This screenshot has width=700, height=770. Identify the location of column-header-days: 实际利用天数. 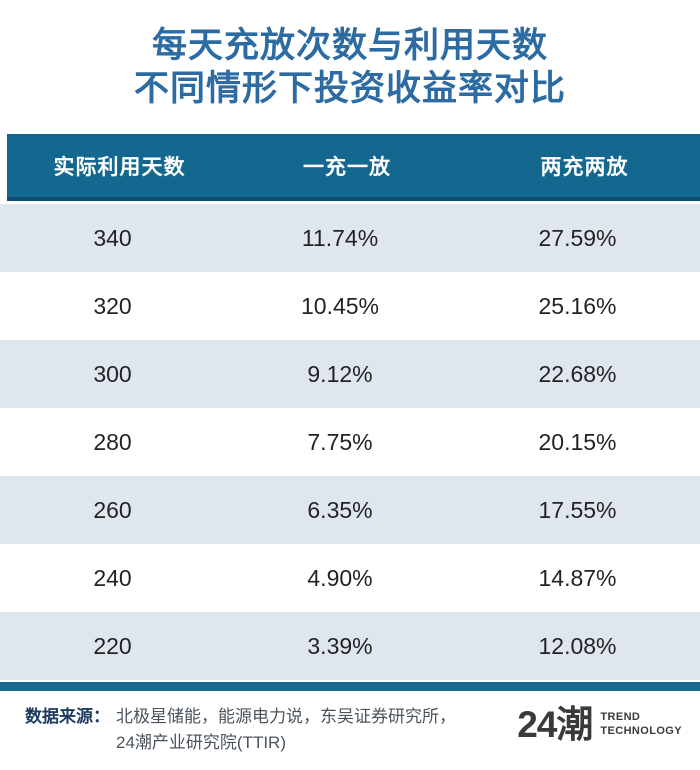
(119, 167).